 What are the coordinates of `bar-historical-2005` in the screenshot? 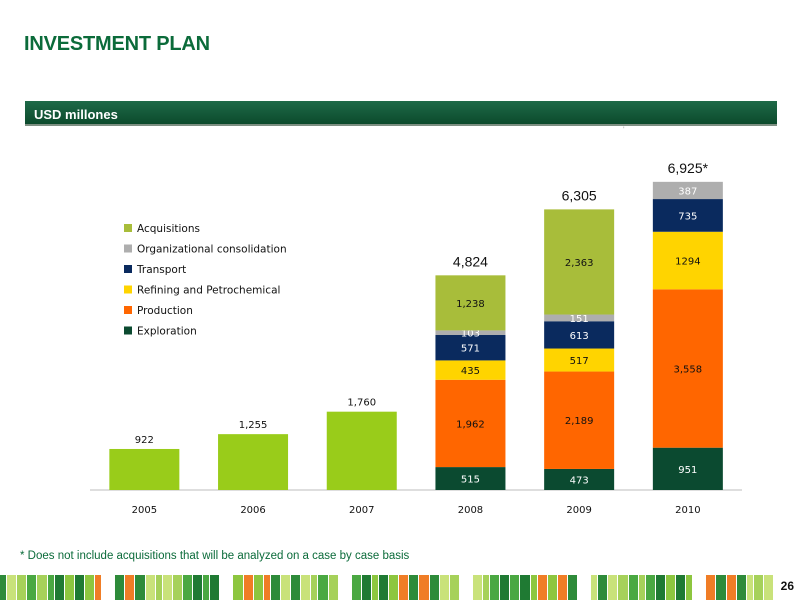 It's located at (144, 469).